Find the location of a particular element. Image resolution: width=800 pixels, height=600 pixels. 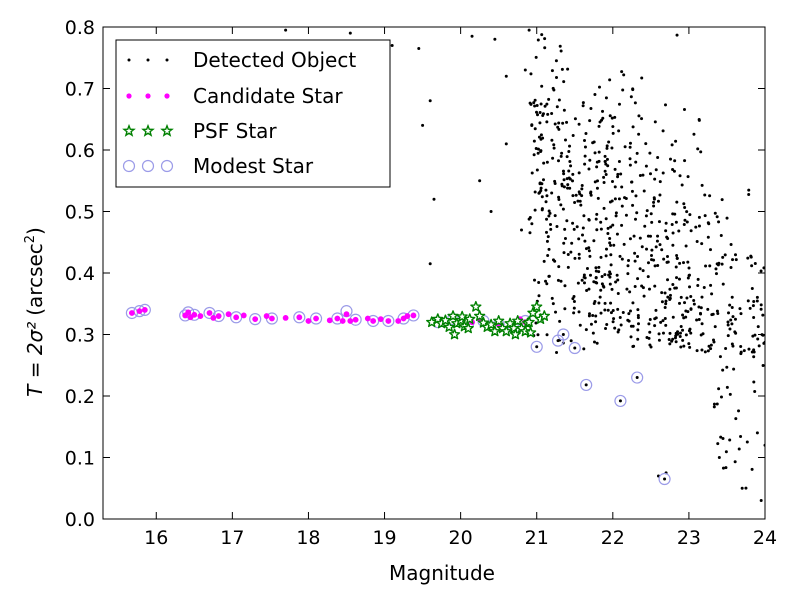

y-axis-label: T = 2σ²(arcsec2) is located at coordinates (35, 312).